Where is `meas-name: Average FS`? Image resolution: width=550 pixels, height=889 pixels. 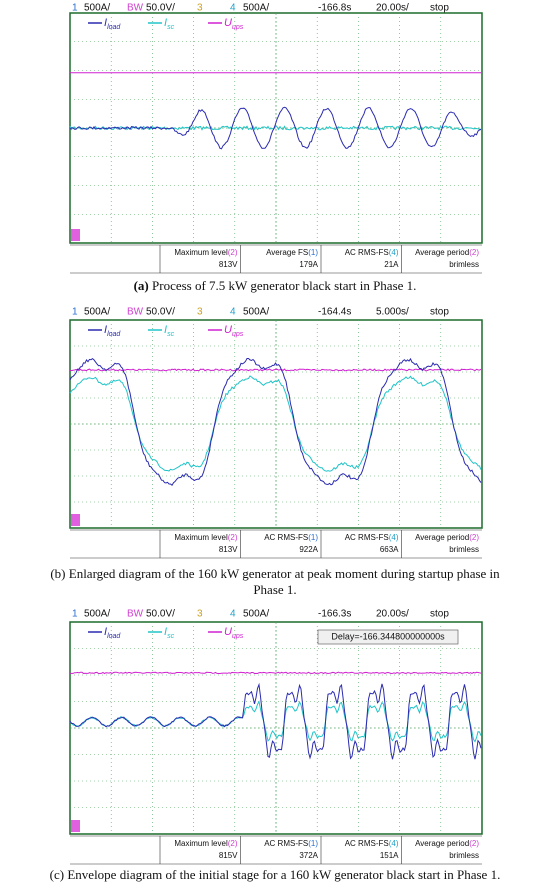
meas-name: Average FS is located at coordinates (287, 252).